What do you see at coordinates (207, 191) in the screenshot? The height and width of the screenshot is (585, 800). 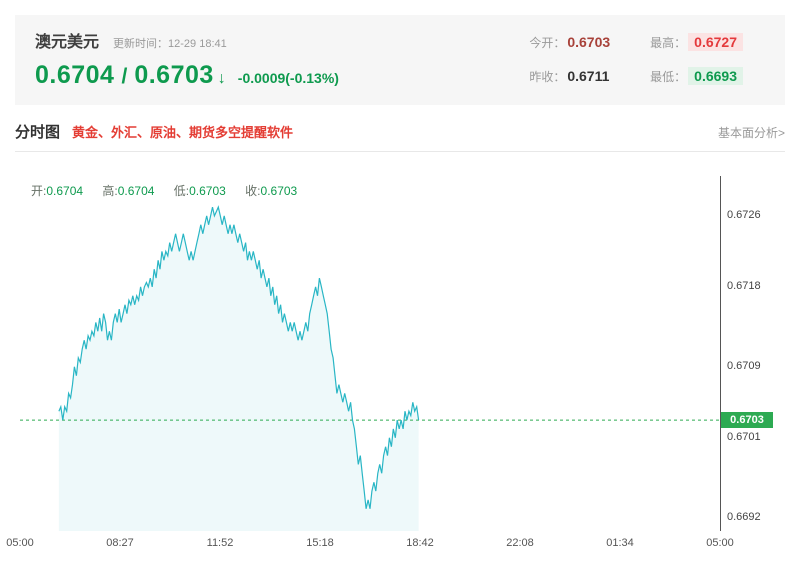 I see `legend-low-value: 0.6703` at bounding box center [207, 191].